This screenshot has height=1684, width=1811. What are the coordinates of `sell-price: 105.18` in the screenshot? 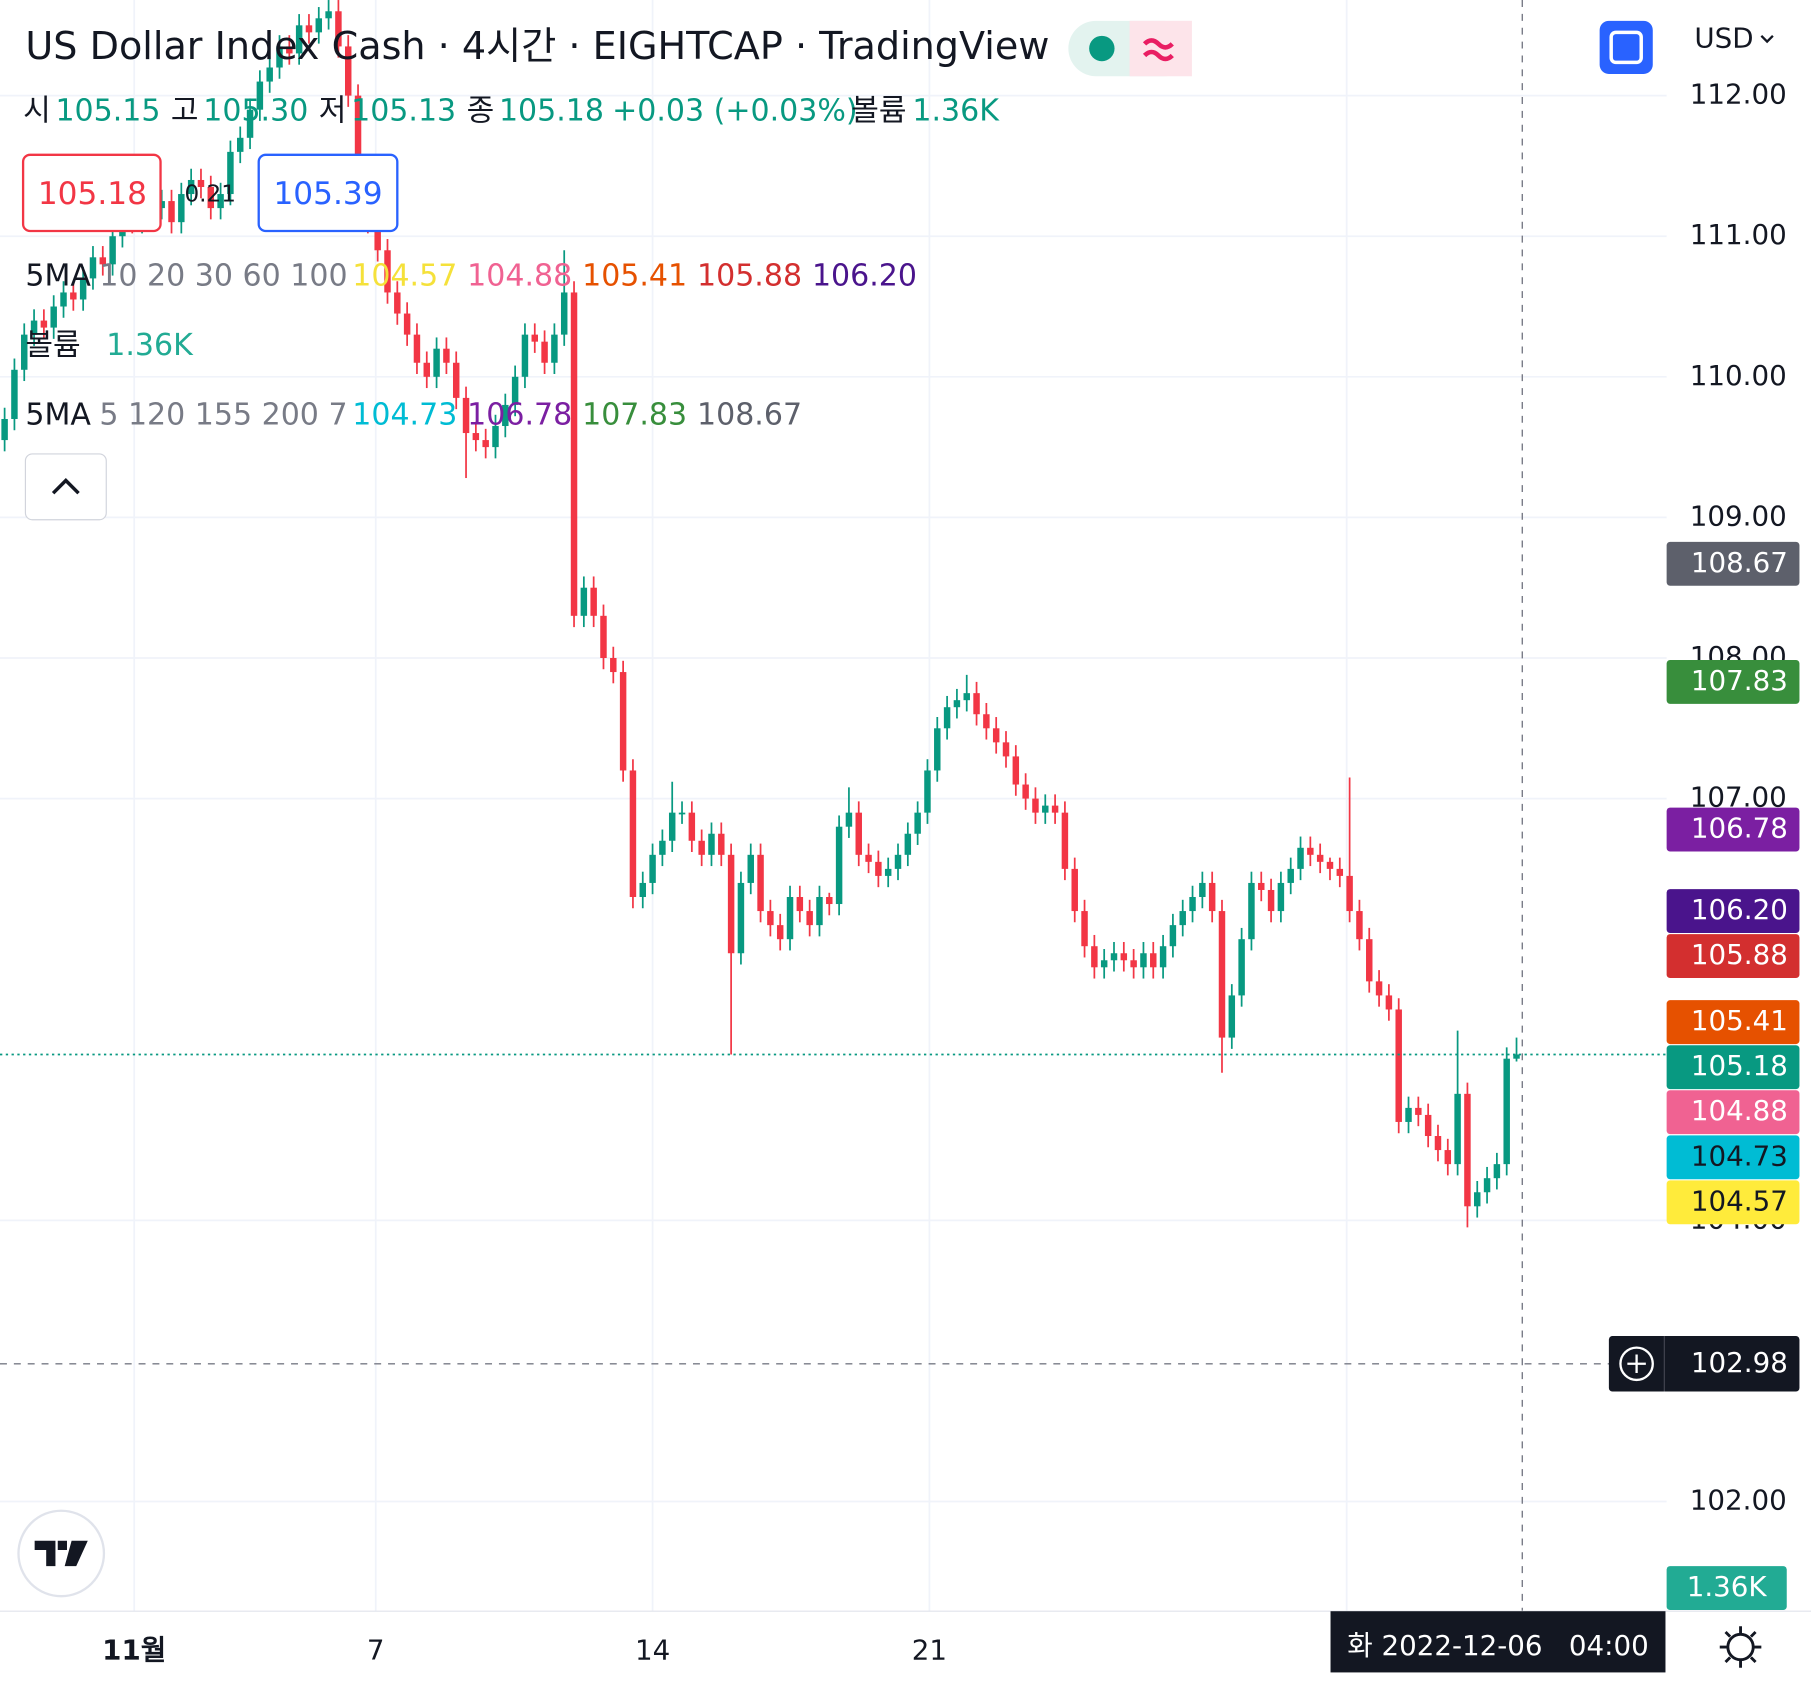 It's located at (92, 194).